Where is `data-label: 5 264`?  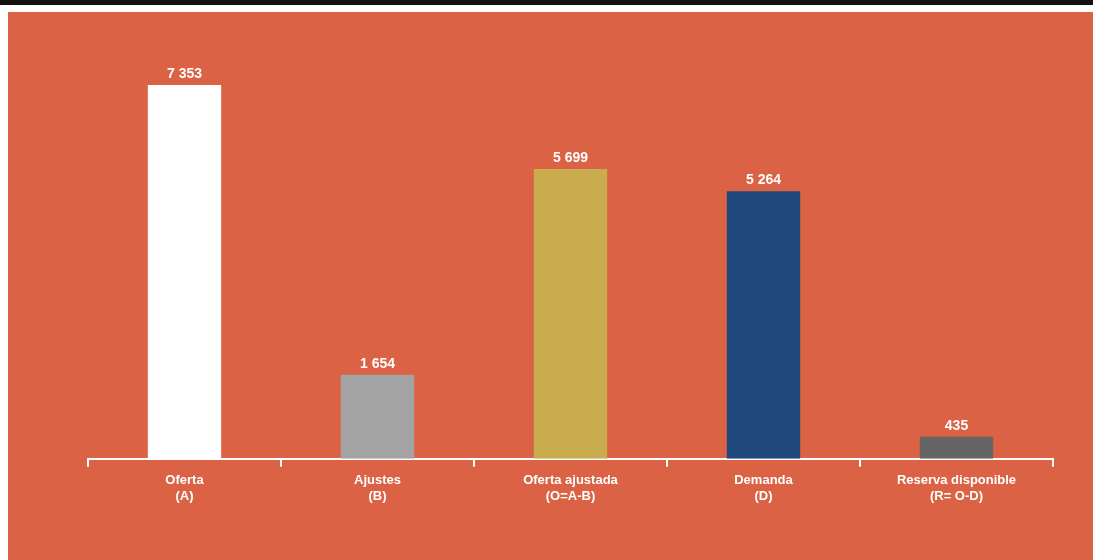 data-label: 5 264 is located at coordinates (763, 178).